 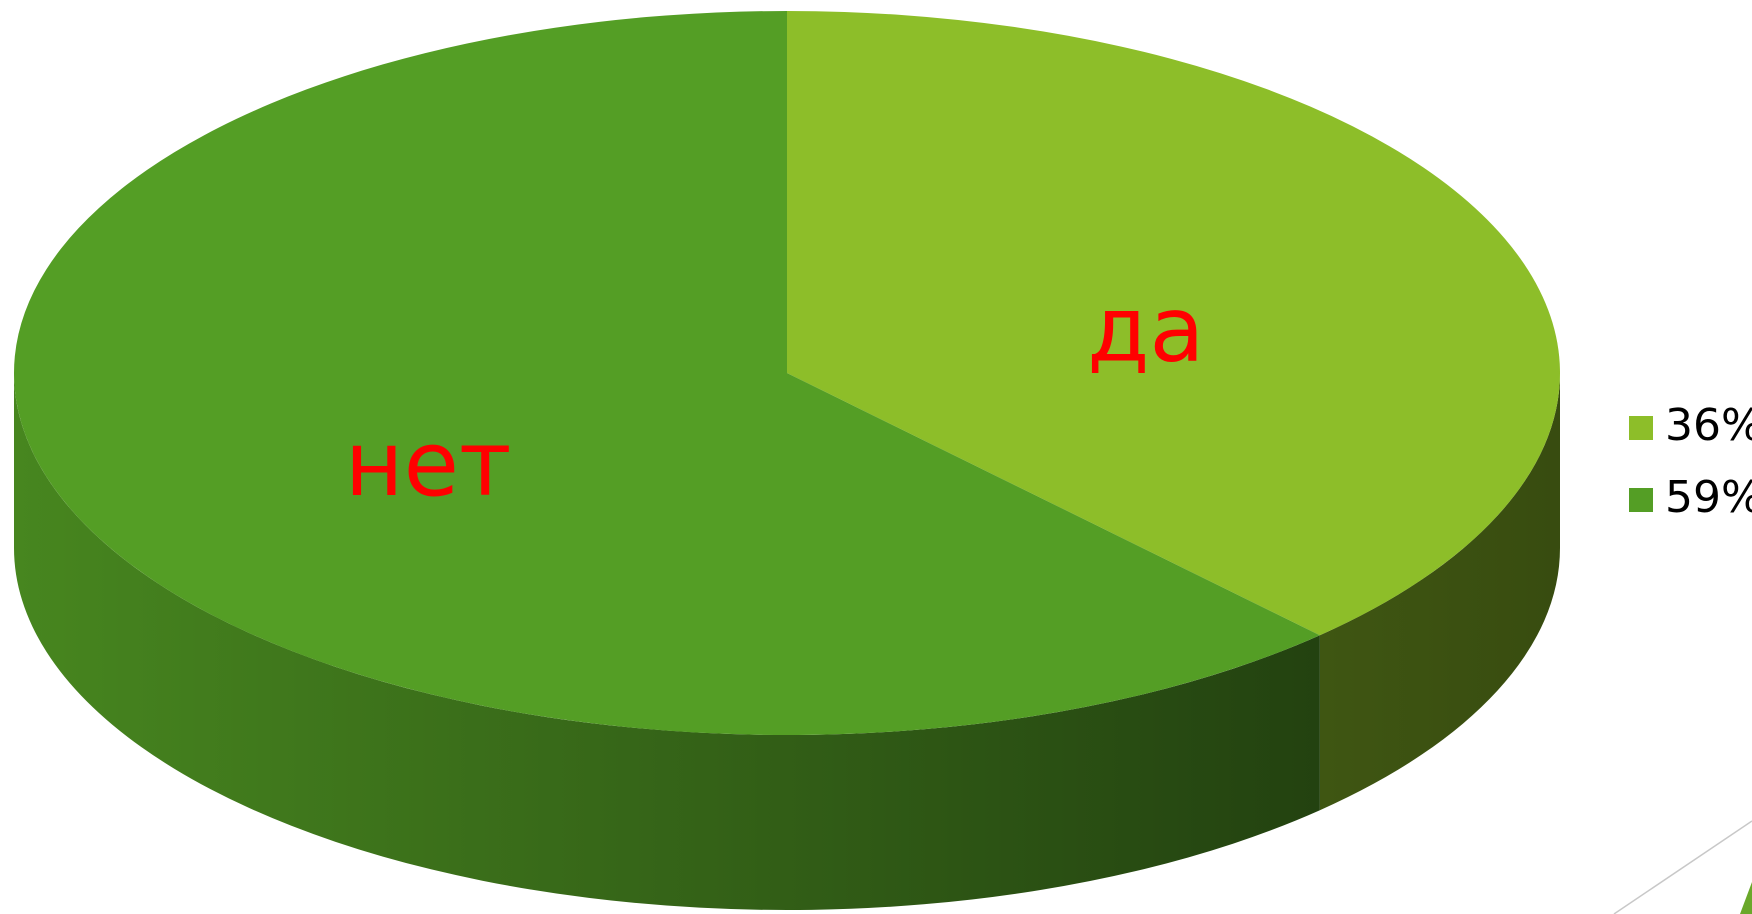 What do you see at coordinates (1746, 898) in the screenshot?
I see `decor-shape` at bounding box center [1746, 898].